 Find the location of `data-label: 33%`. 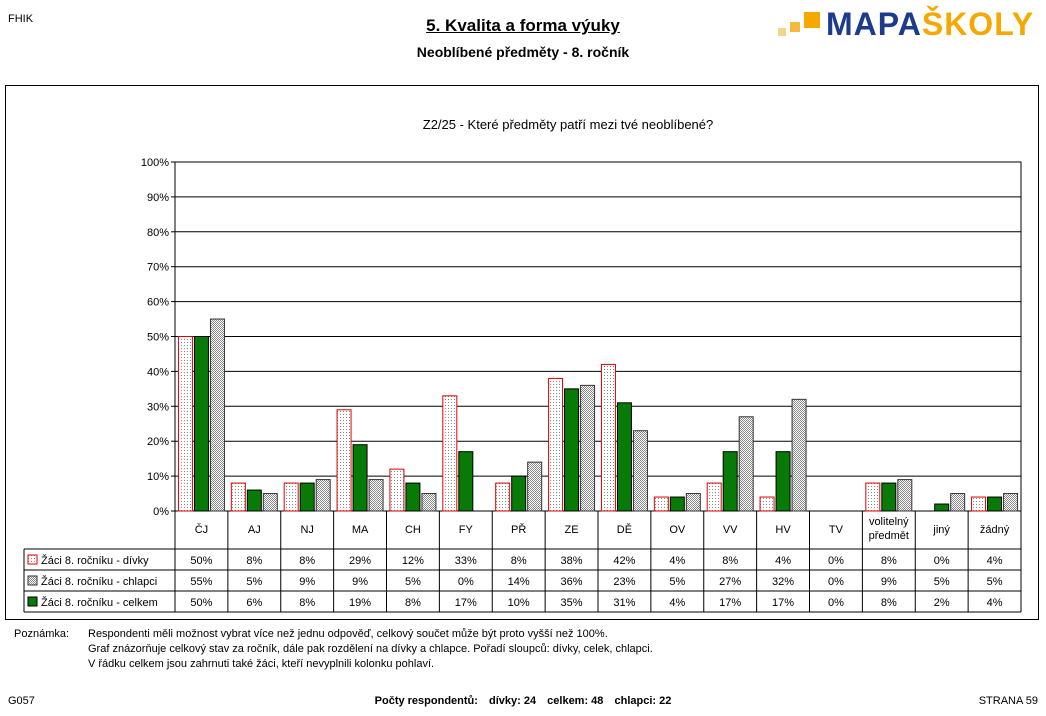

data-label: 33% is located at coordinates (466, 561).